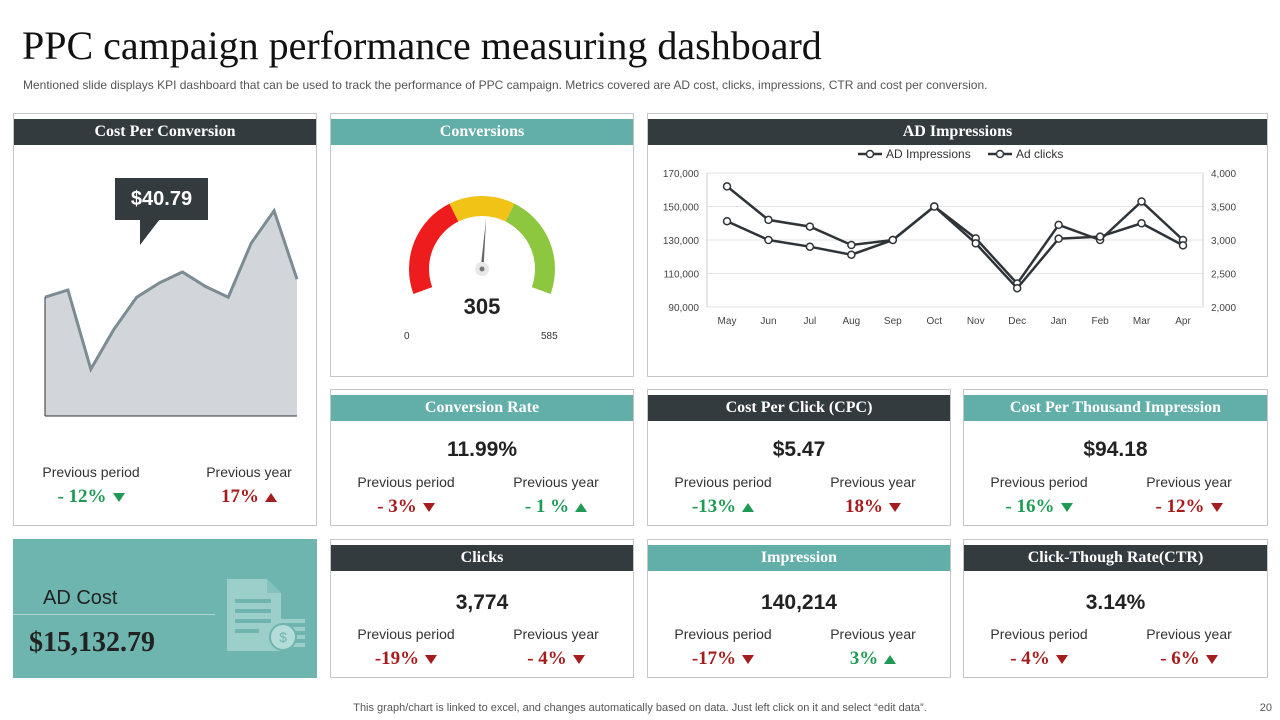  I want to click on y-left-tick: 110,000, so click(682, 275).